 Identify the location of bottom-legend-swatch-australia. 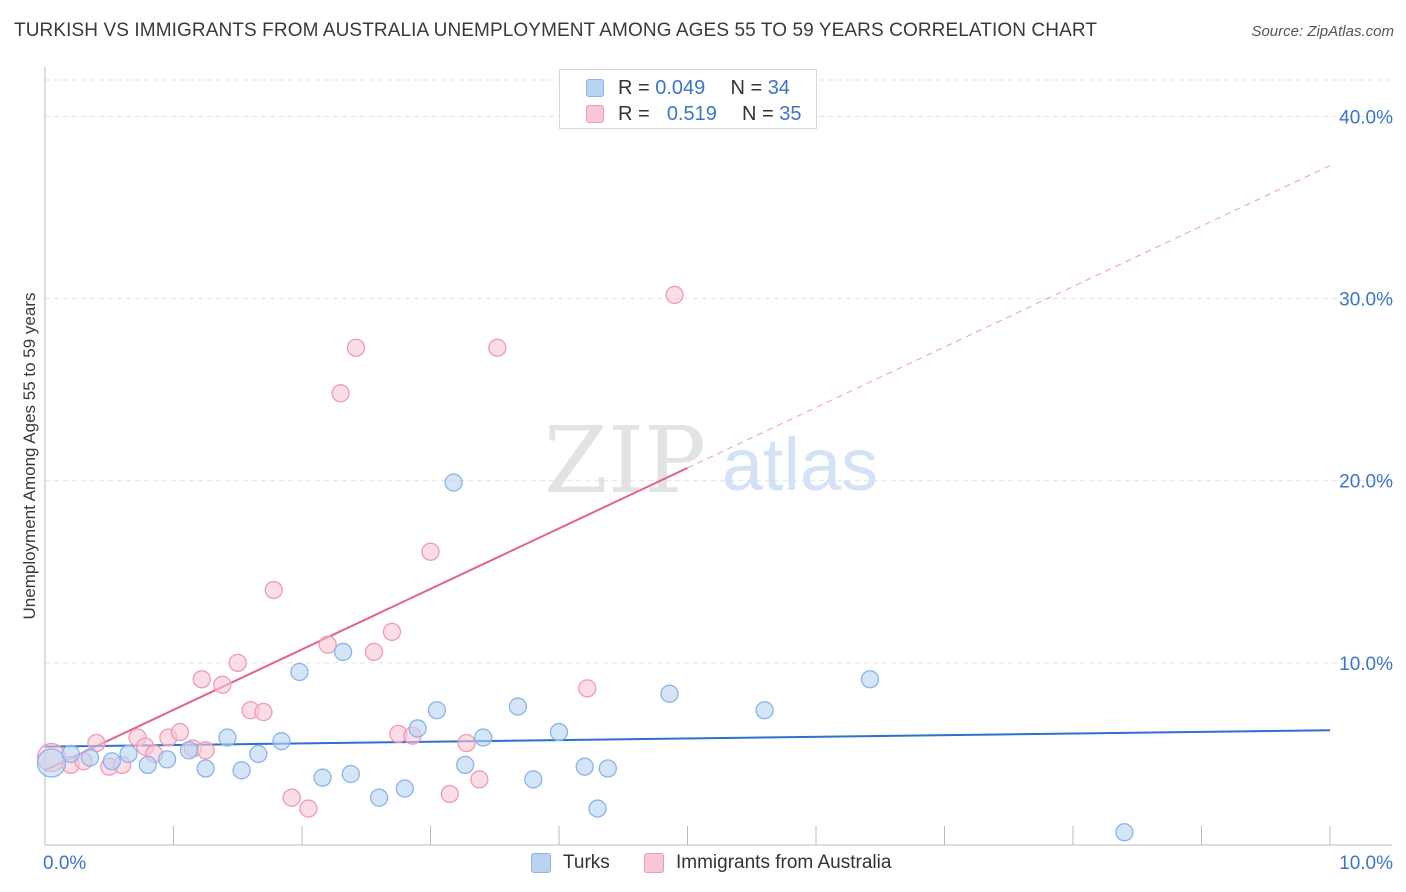
(654, 863).